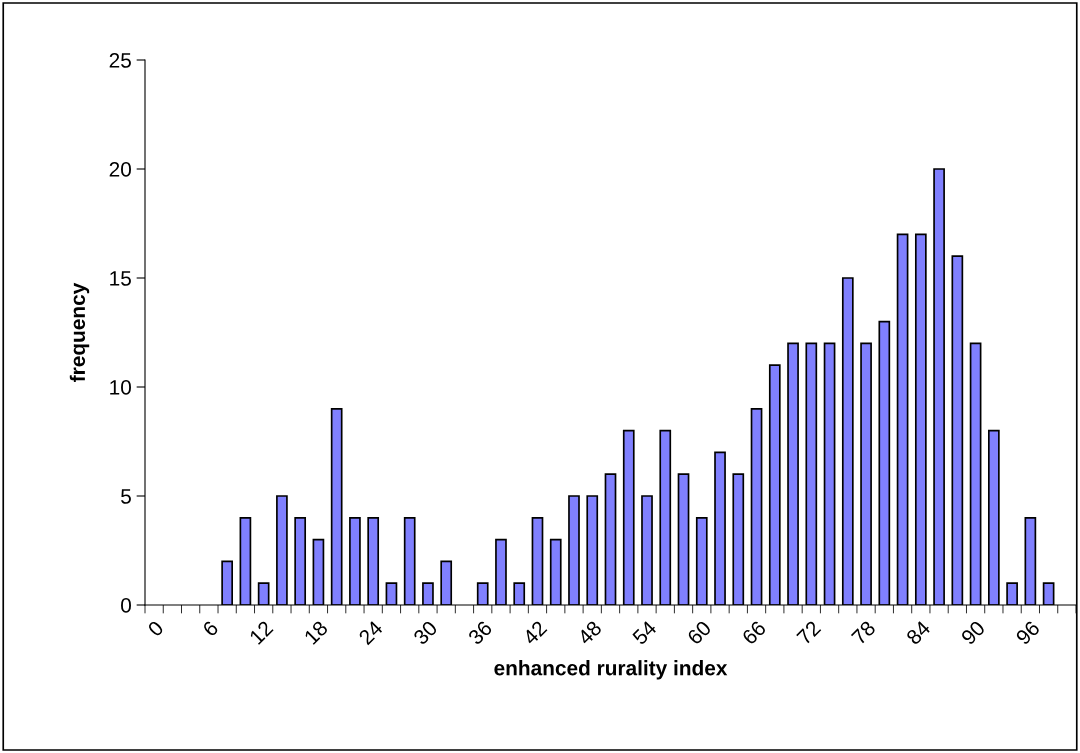  Describe the element at coordinates (699, 632) in the screenshot. I see `x-tick-label: 60` at that location.